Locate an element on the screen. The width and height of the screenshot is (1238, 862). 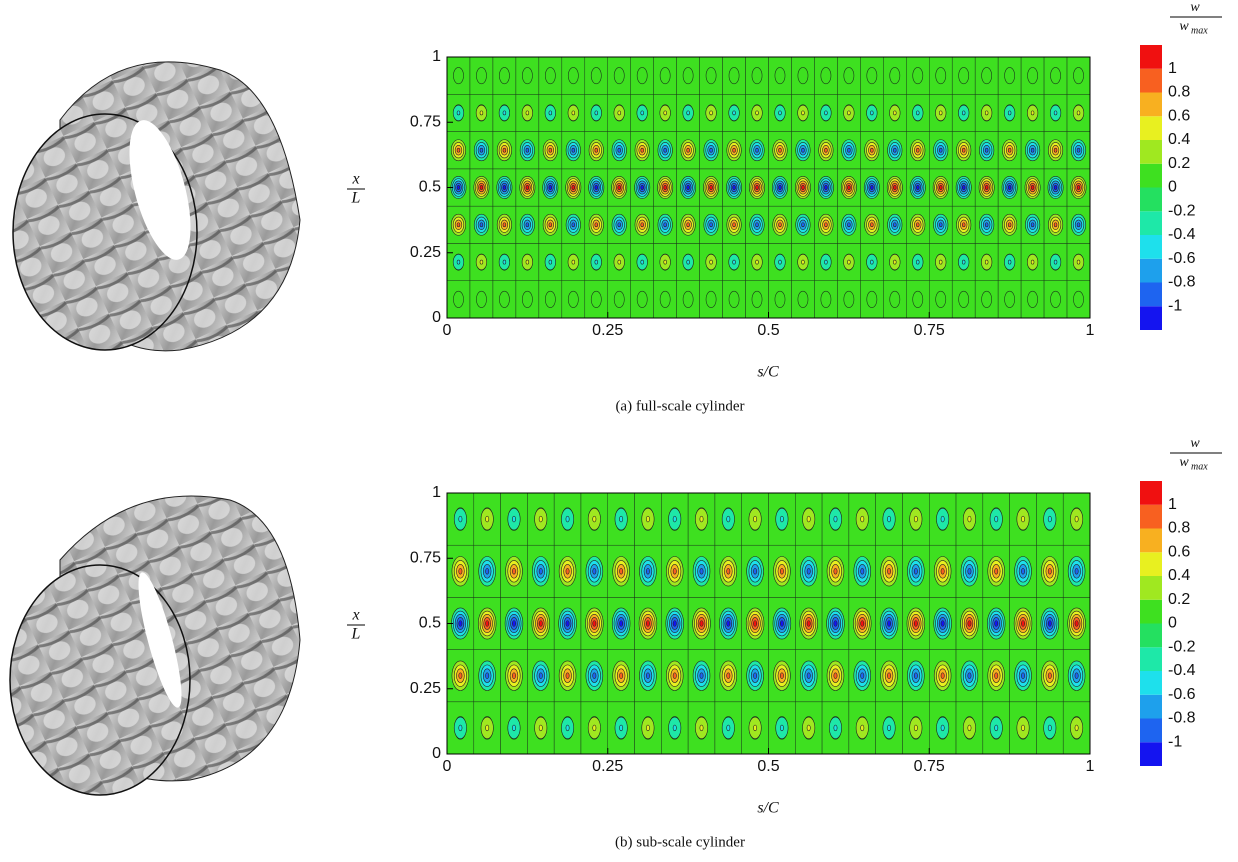
y-tick-label: 0.5 is located at coordinates (430, 187).